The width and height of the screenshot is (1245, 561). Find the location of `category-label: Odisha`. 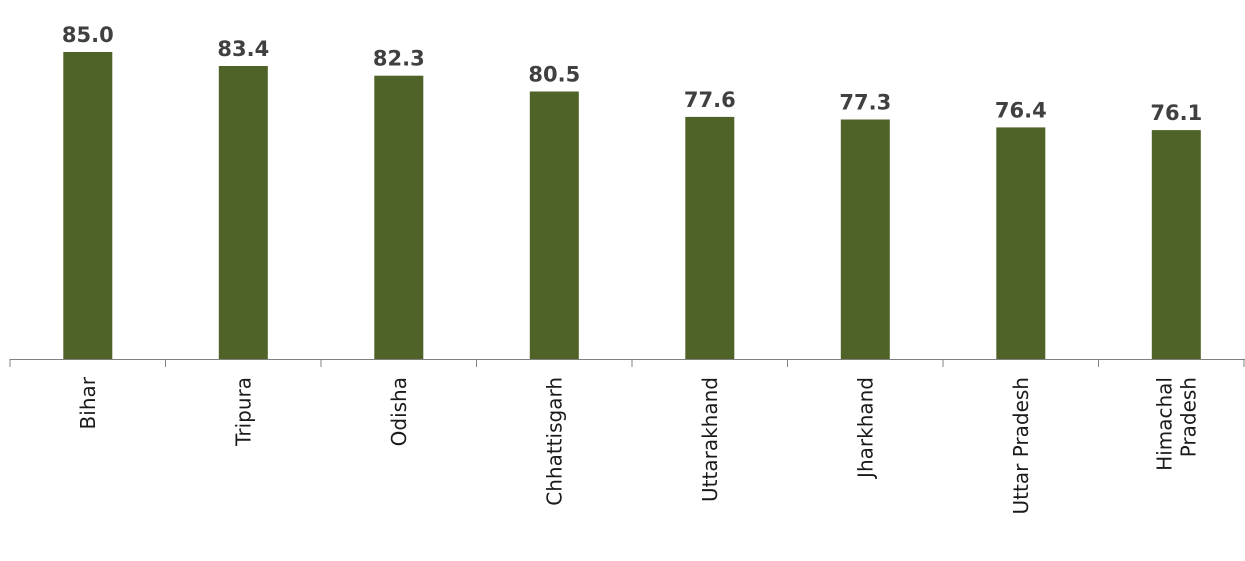

category-label: Odisha is located at coordinates (399, 411).